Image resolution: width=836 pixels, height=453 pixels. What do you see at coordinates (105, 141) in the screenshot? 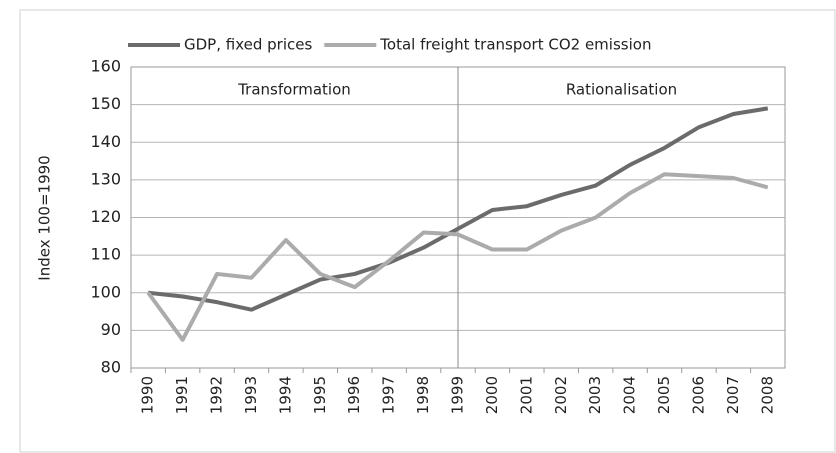
I see `y-tick-label: 140` at bounding box center [105, 141].